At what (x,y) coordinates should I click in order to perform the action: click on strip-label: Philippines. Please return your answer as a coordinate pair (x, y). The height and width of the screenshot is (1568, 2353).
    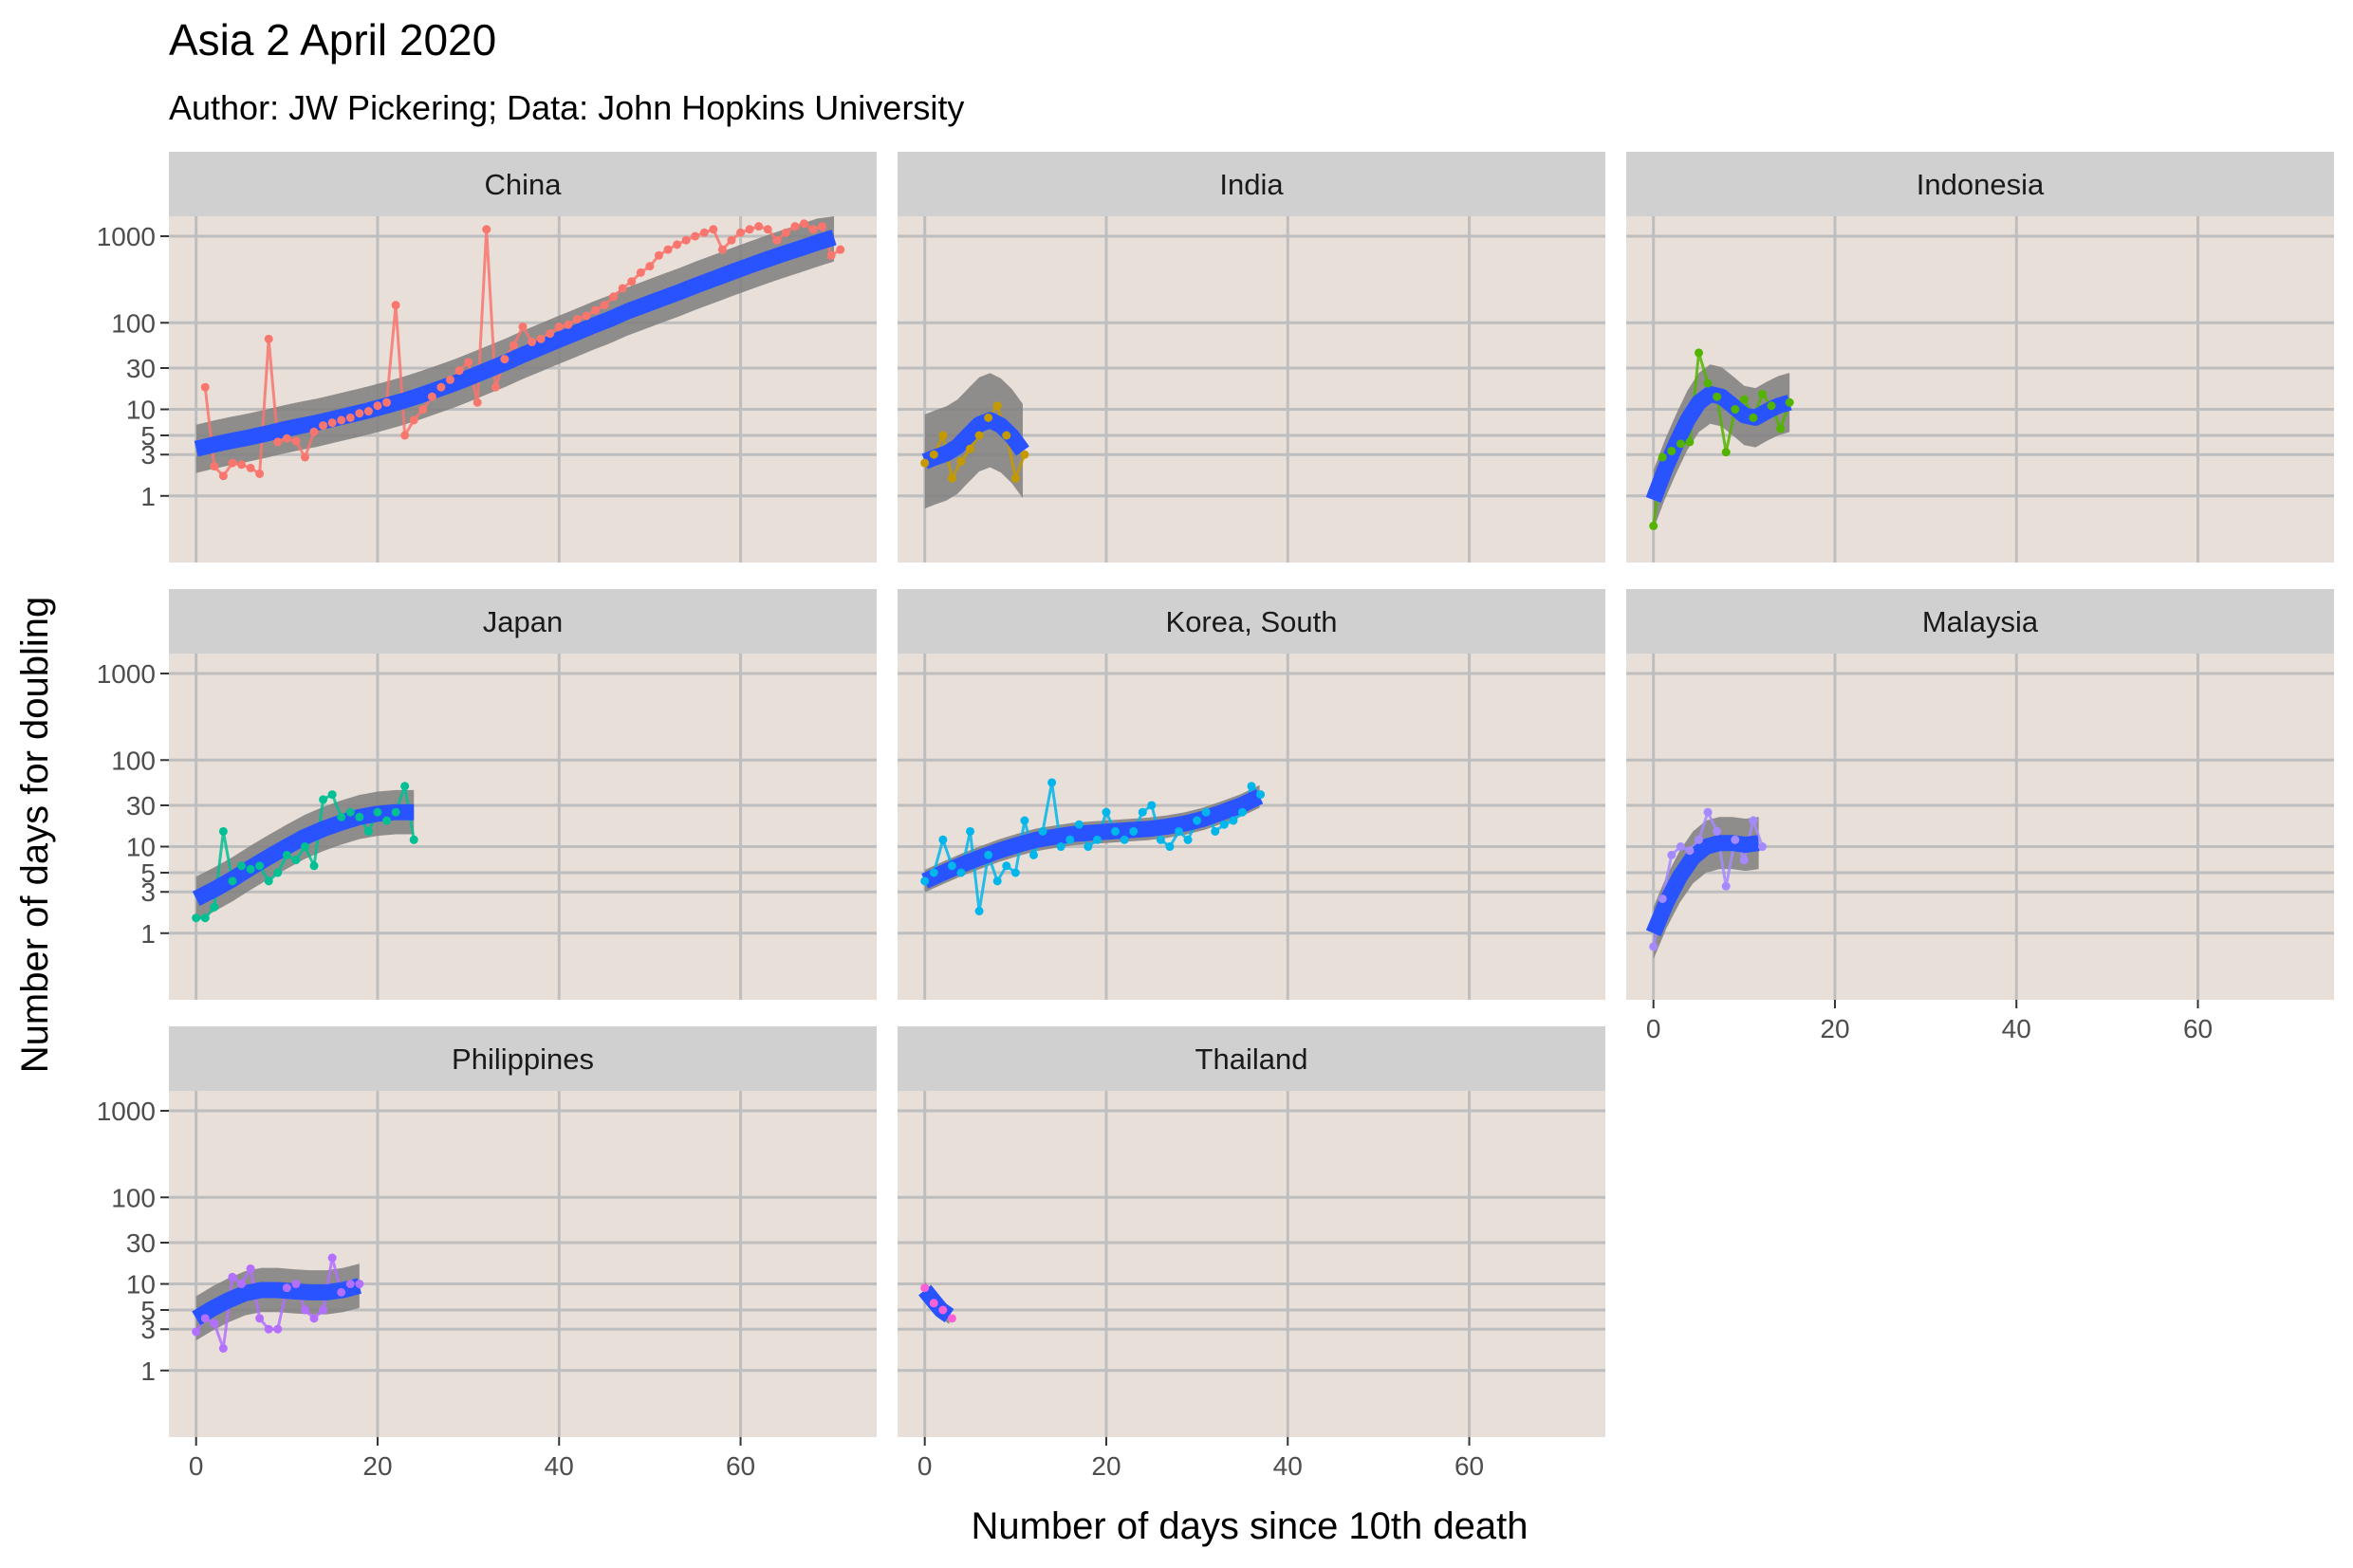
    Looking at the image, I should click on (523, 1059).